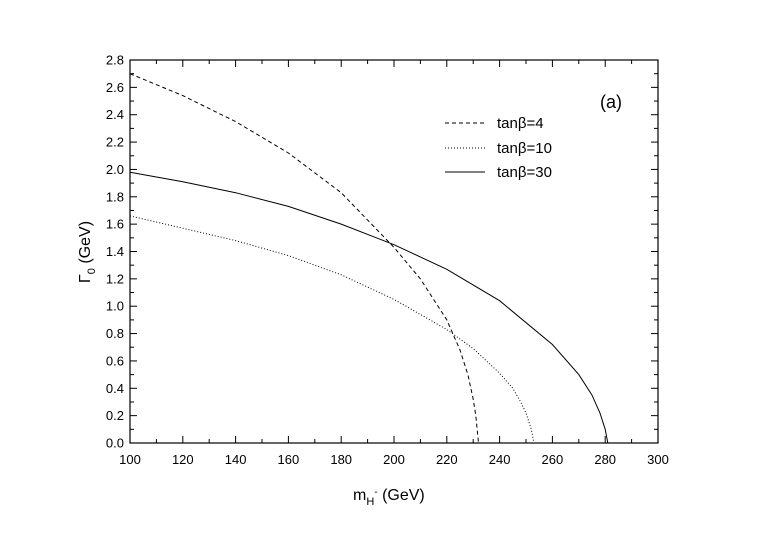 The height and width of the screenshot is (540, 766). Describe the element at coordinates (115, 60) in the screenshot. I see `y-tick-label: 2.8` at that location.